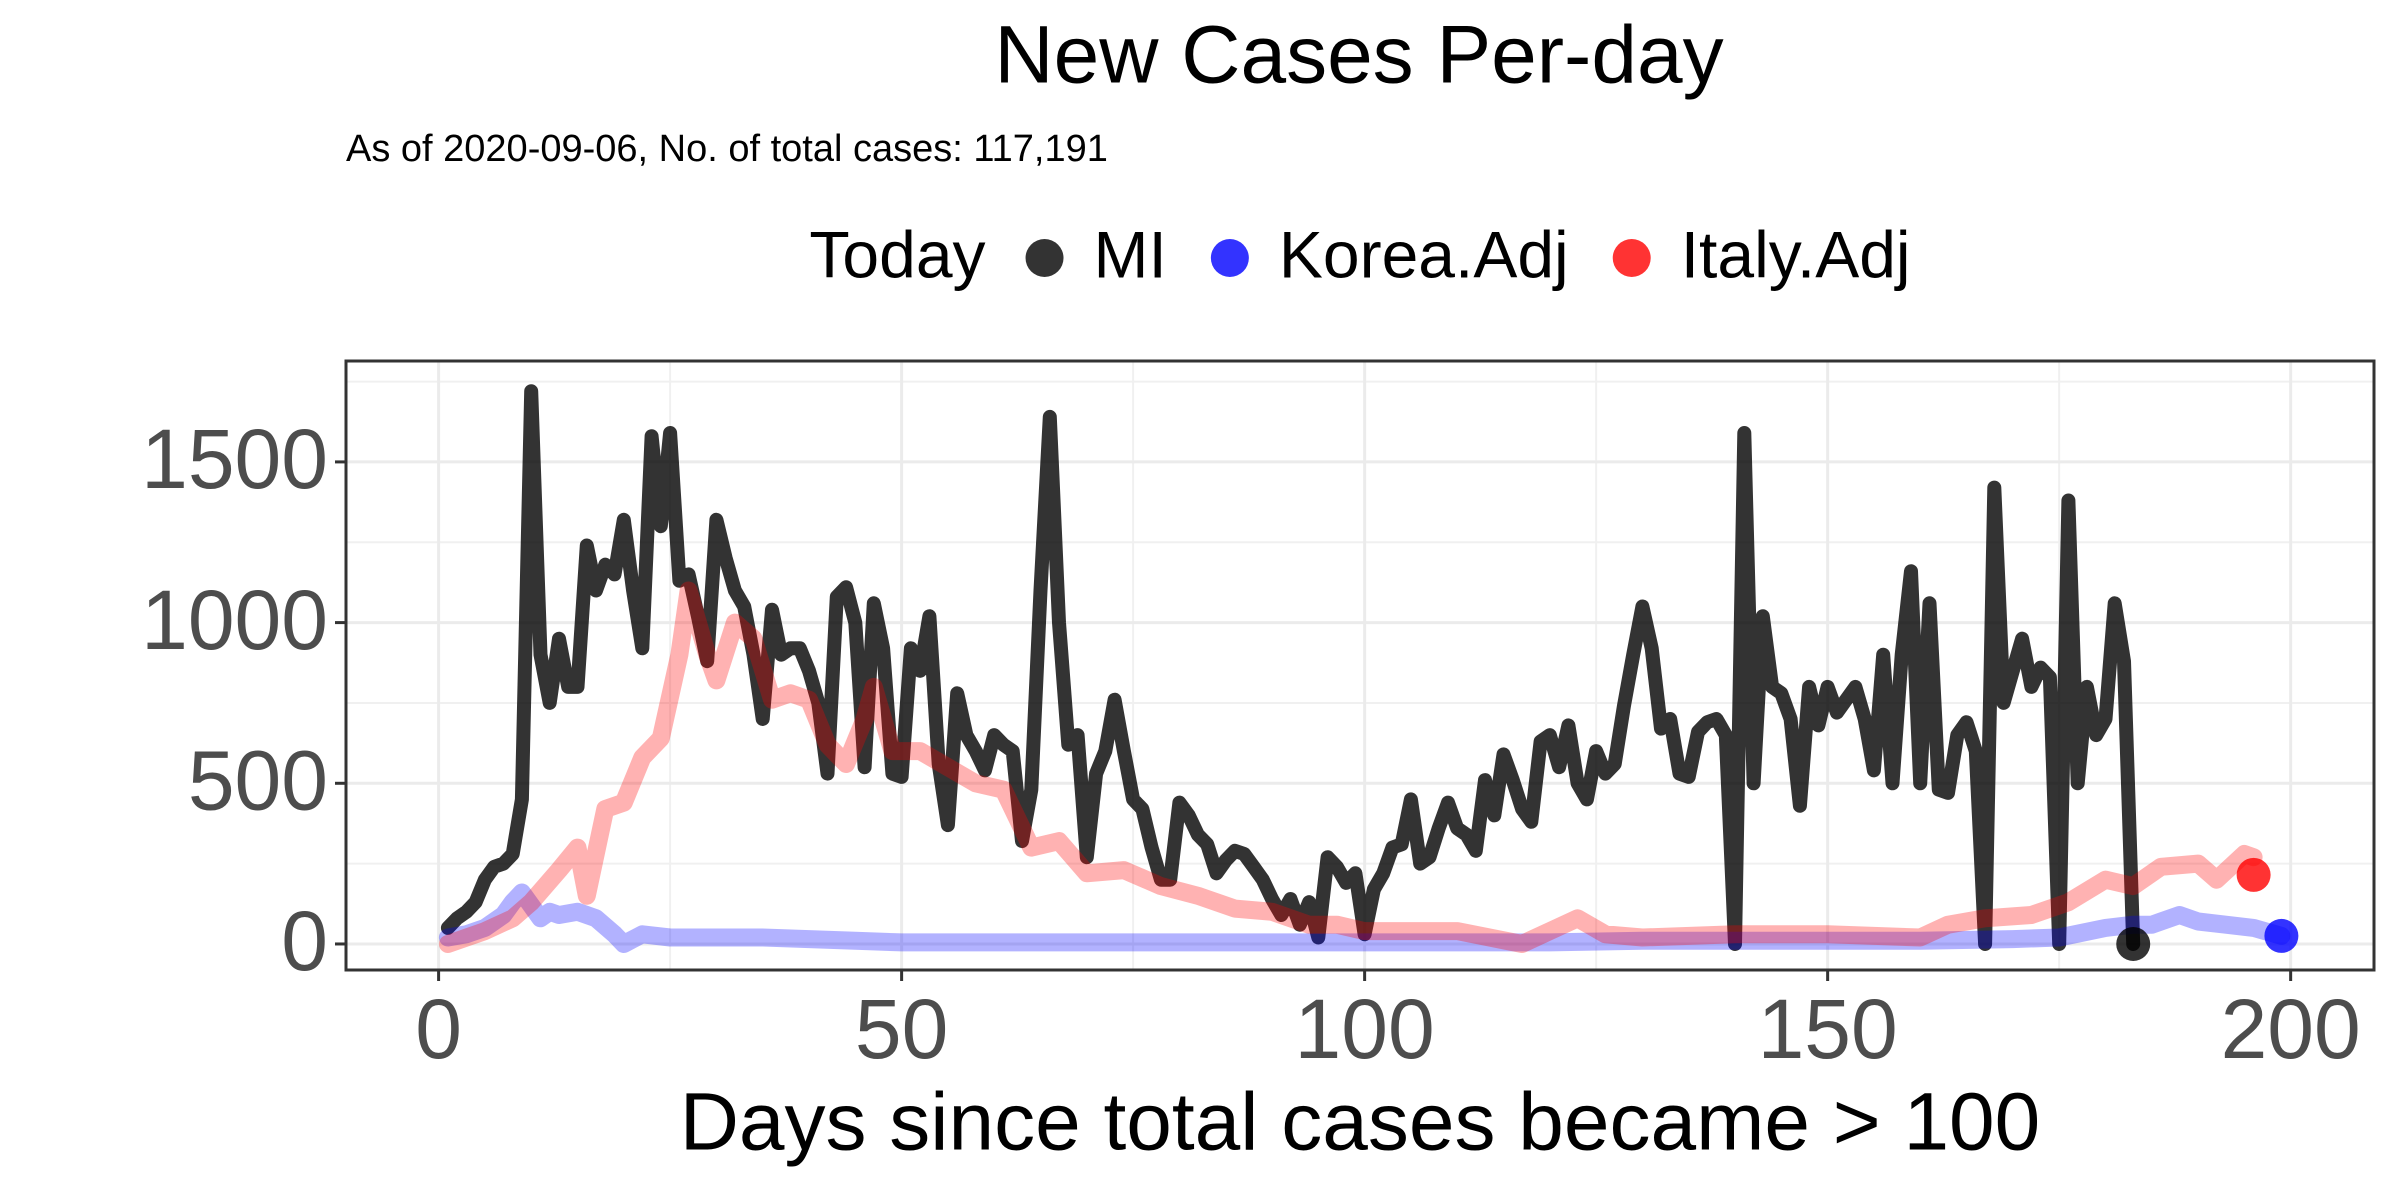 The height and width of the screenshot is (1200, 2400). Describe the element at coordinates (1796, 254) in the screenshot. I see `legend-label: Italy.Adj` at that location.